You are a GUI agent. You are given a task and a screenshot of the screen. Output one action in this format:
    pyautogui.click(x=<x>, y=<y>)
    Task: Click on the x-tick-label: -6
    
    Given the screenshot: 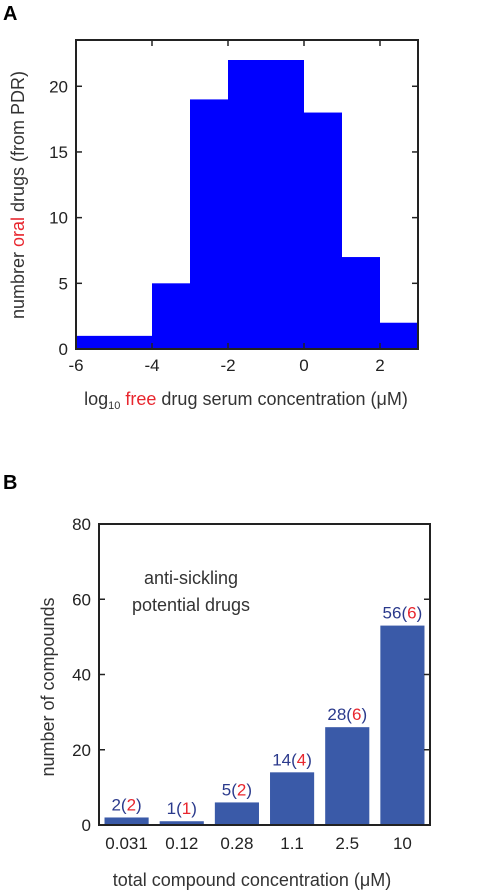 What is the action you would take?
    pyautogui.click(x=75, y=365)
    